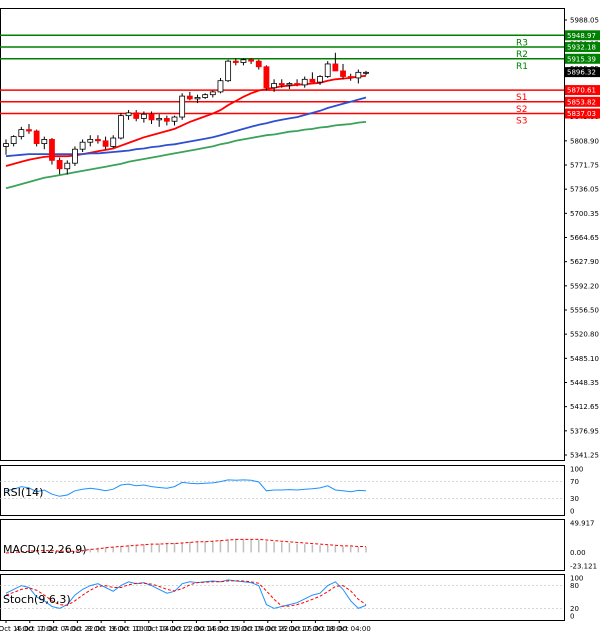 This screenshot has height=640, width=600. What do you see at coordinates (584, 335) in the screenshot?
I see `price-axis-label: 5520.80` at bounding box center [584, 335].